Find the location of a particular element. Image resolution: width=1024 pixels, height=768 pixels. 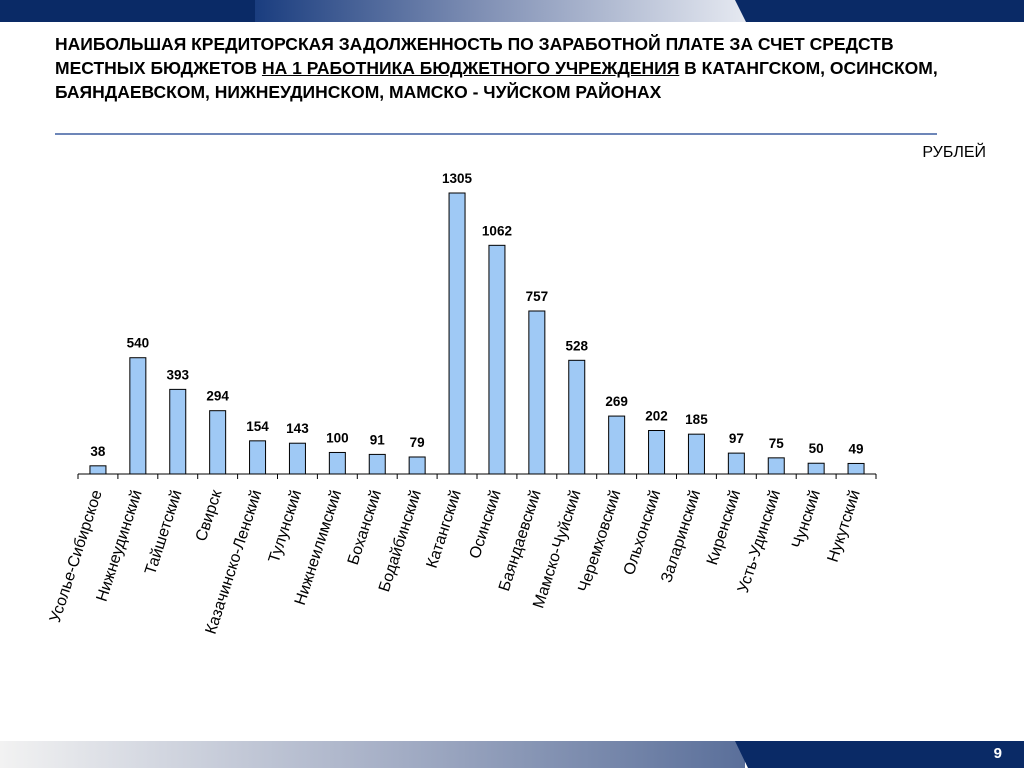

category-label: Катангский is located at coordinates (444, 529).